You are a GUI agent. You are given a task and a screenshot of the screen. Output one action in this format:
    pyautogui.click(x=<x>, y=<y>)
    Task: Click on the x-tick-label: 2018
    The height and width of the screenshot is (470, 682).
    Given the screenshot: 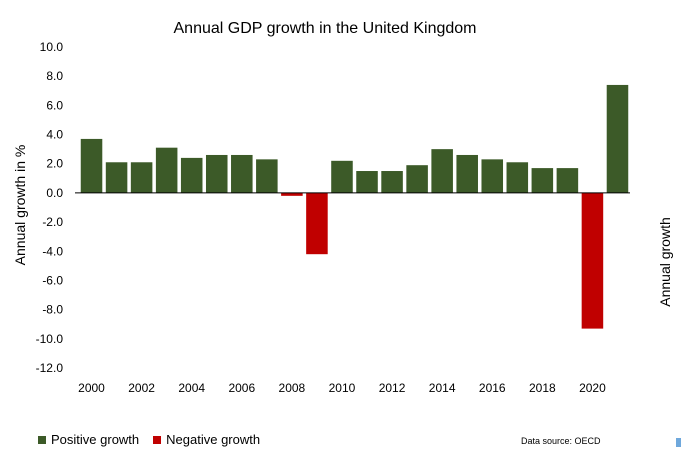 What is the action you would take?
    pyautogui.click(x=542, y=388)
    